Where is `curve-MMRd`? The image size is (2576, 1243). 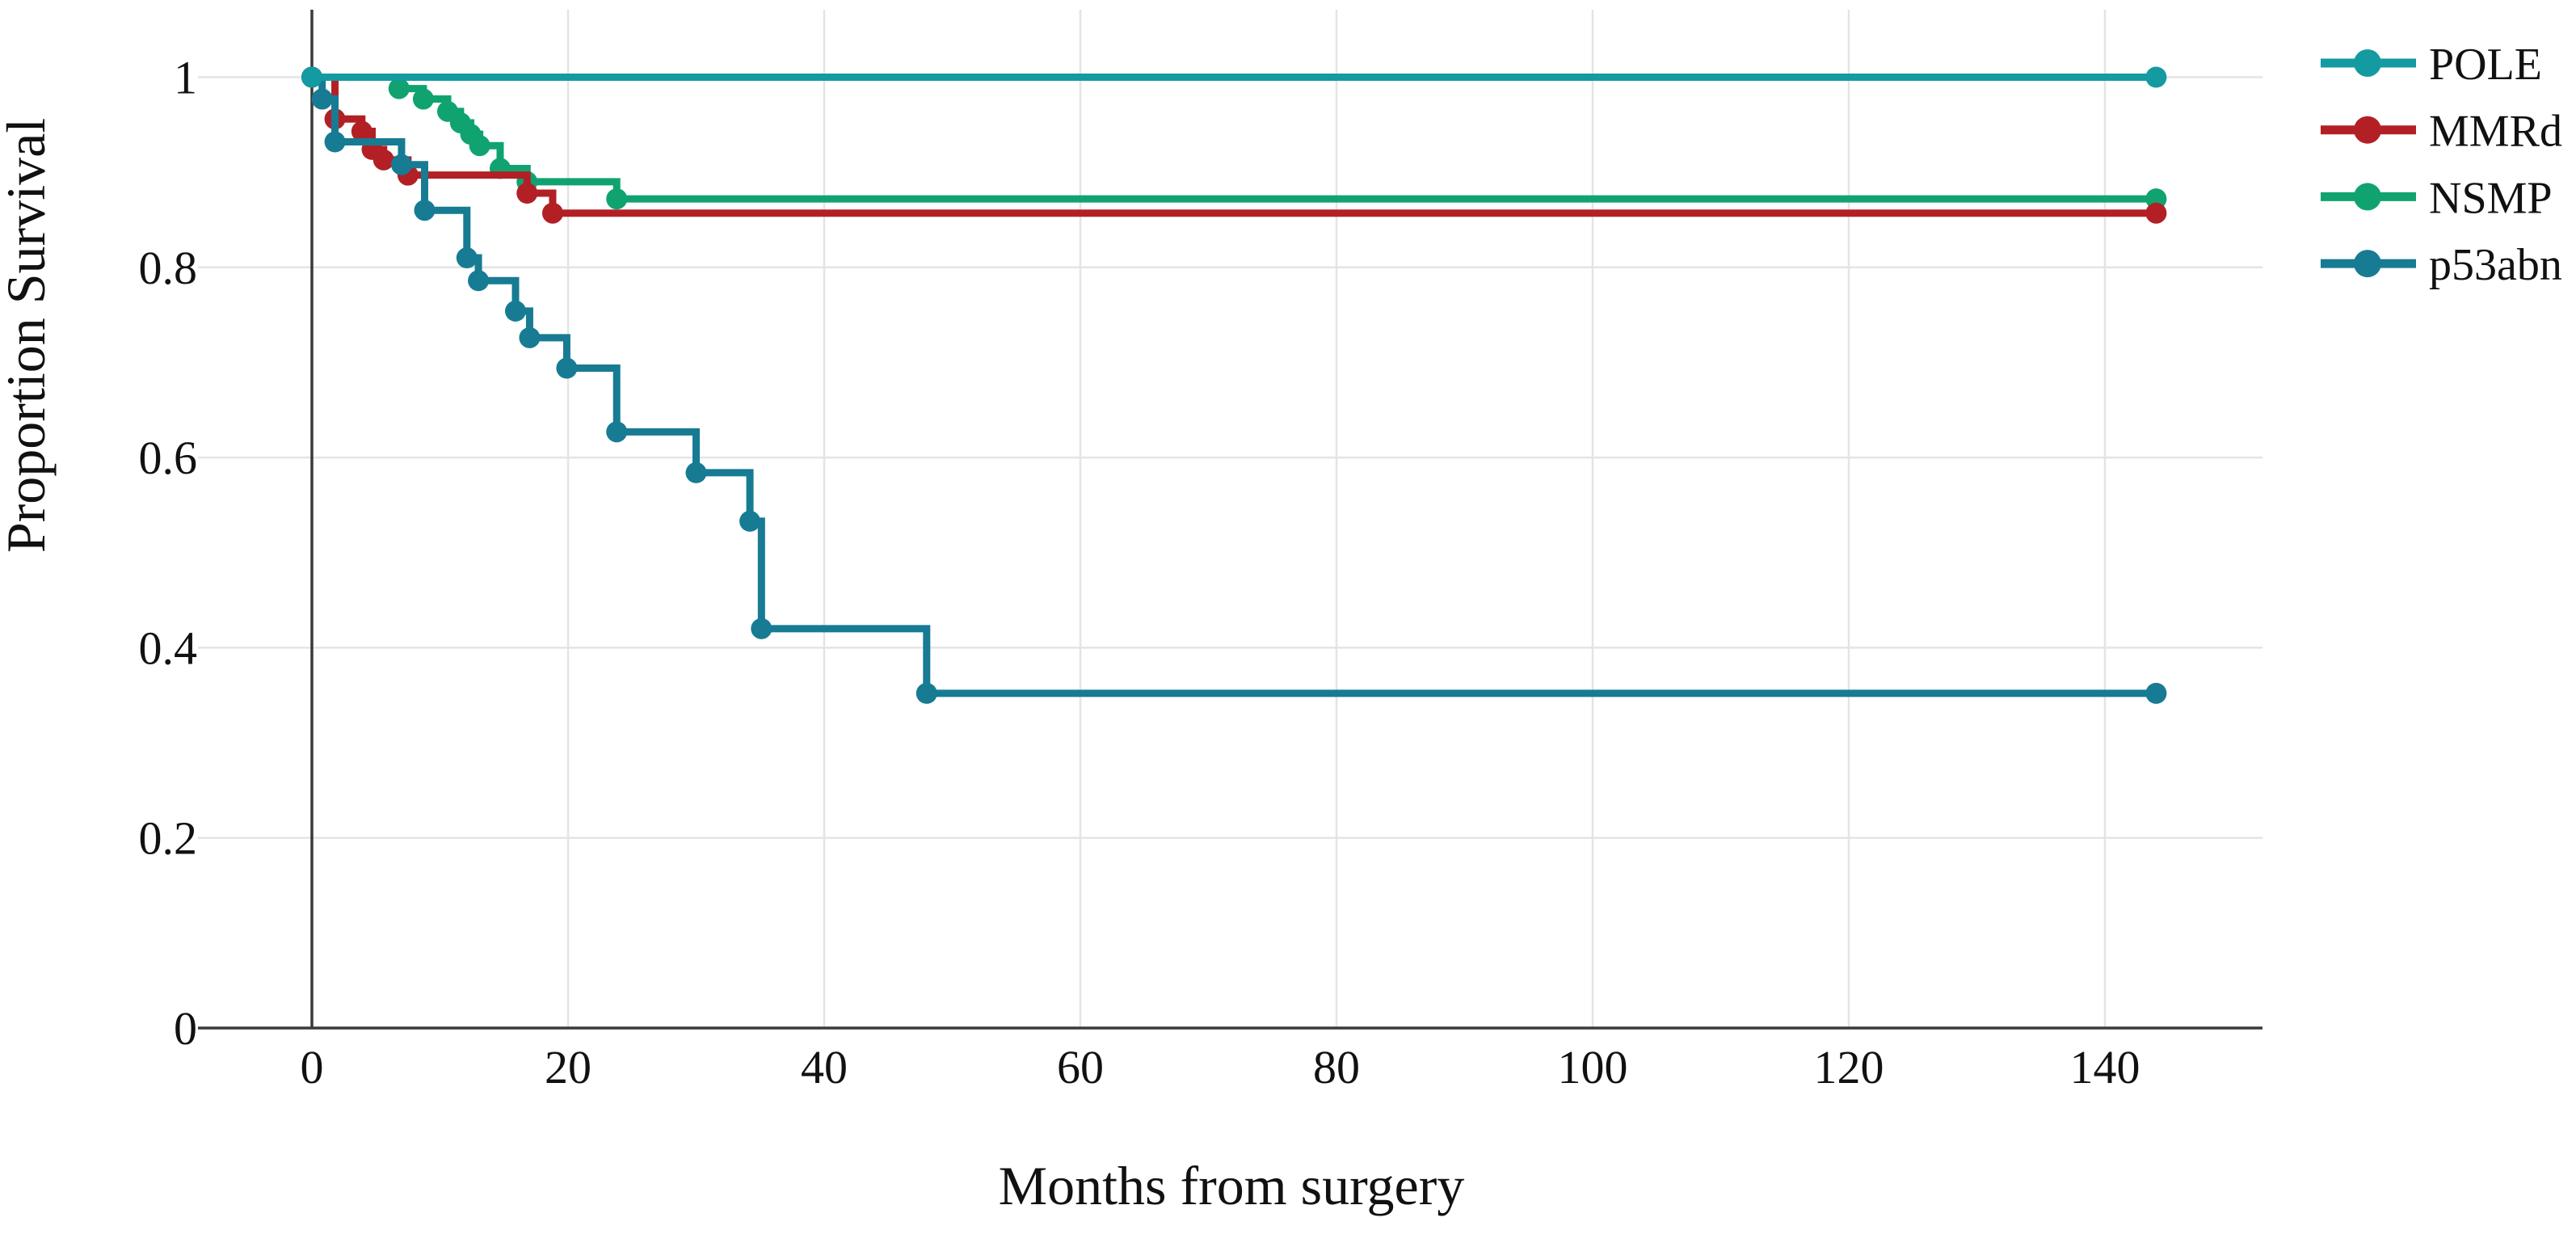 curve-MMRd is located at coordinates (1234, 145).